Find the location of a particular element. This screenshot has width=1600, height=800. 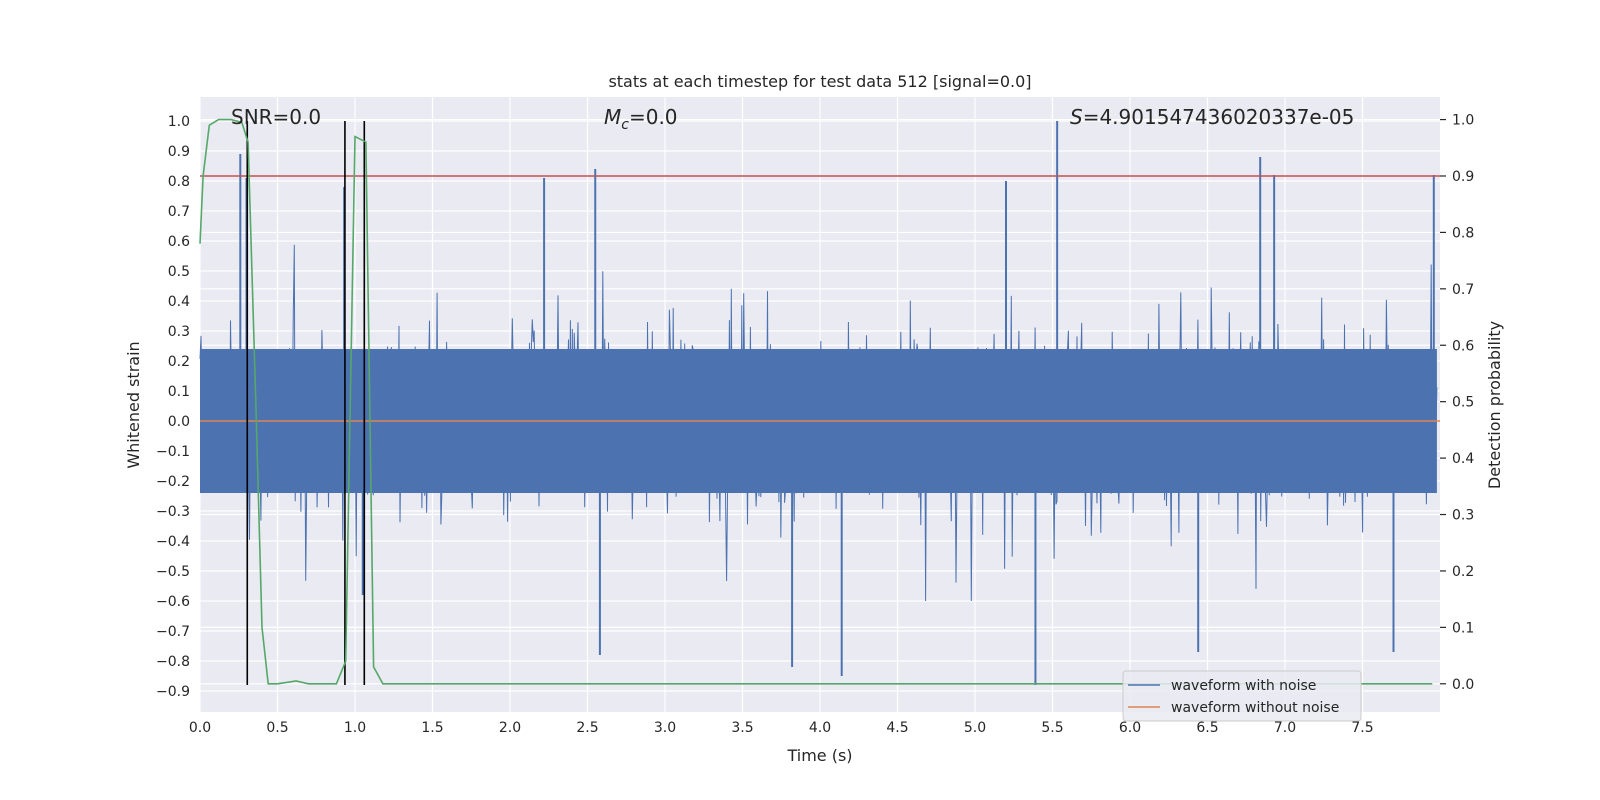

mc-subscript: c is located at coordinates (625, 125).